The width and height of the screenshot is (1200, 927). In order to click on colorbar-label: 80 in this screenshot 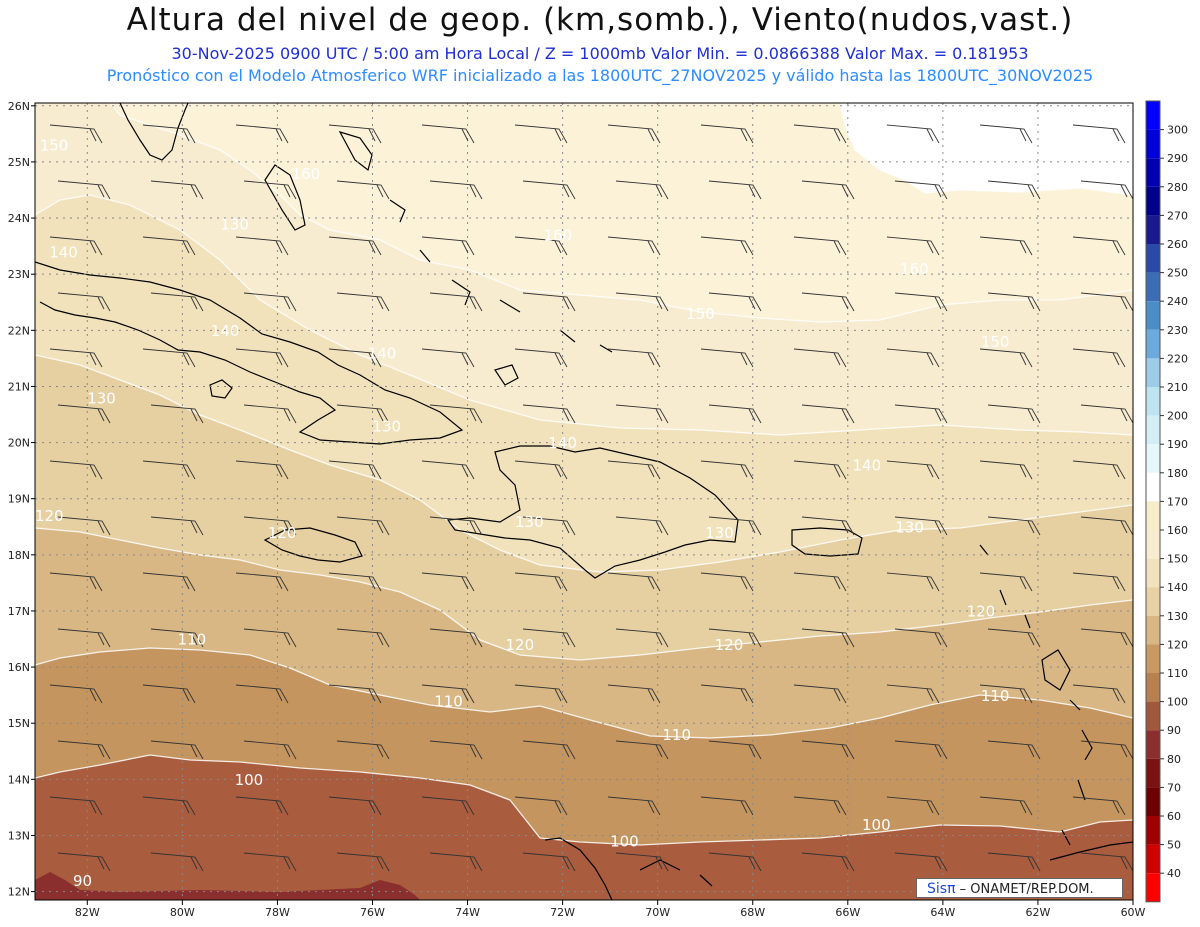, I will do `click(1174, 759)`.